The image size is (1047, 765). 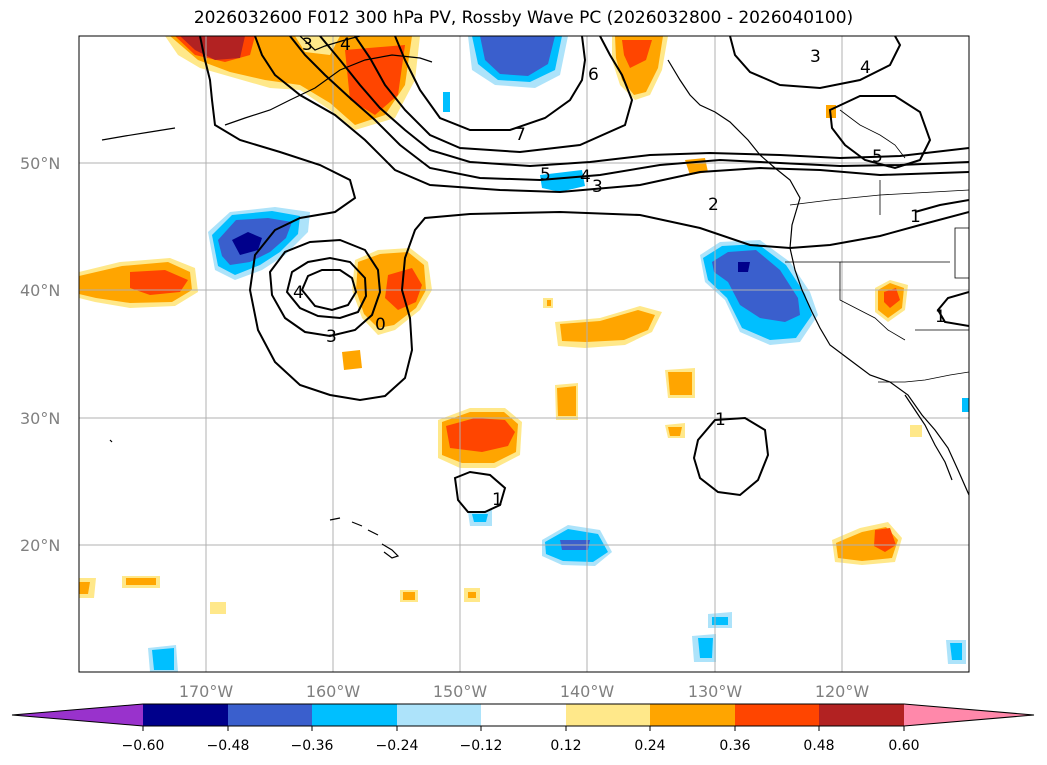 What do you see at coordinates (734, 746) in the screenshot?
I see `colorbar-tick: 0.36` at bounding box center [734, 746].